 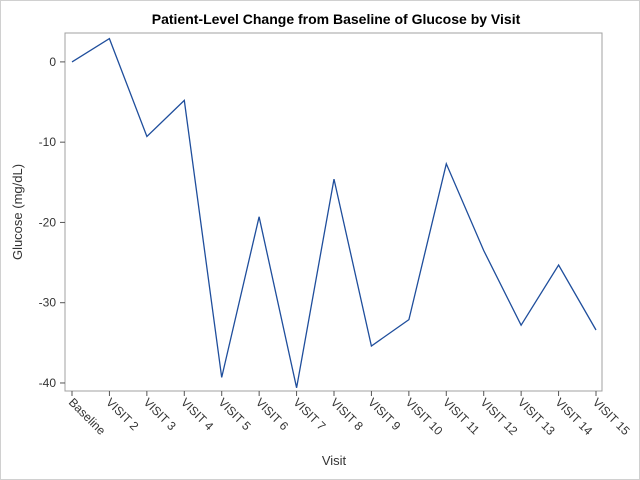 I want to click on y-axis-label: Glucose (mg/dL), so click(x=17, y=212).